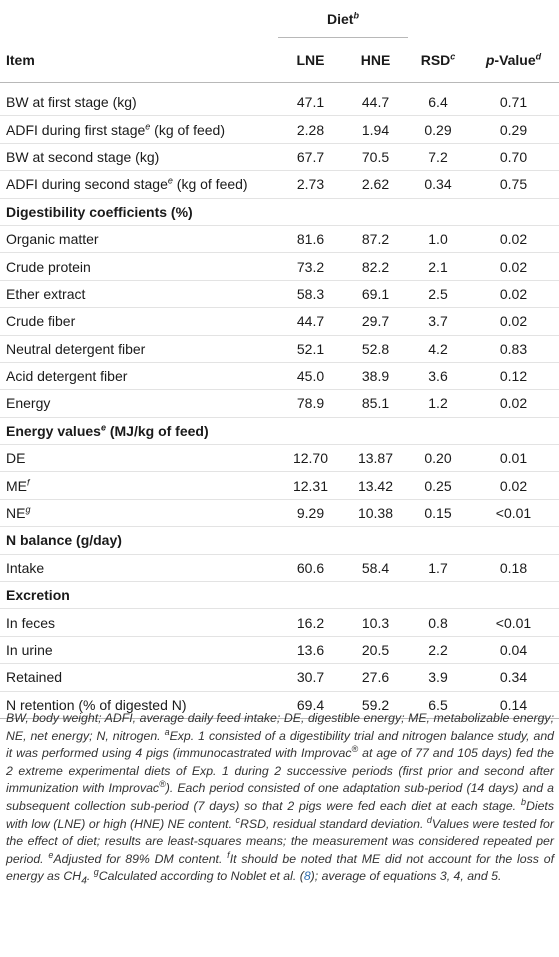 This screenshot has height=957, width=559. What do you see at coordinates (438, 184) in the screenshot?
I see `cell-rsd: 0.34` at bounding box center [438, 184].